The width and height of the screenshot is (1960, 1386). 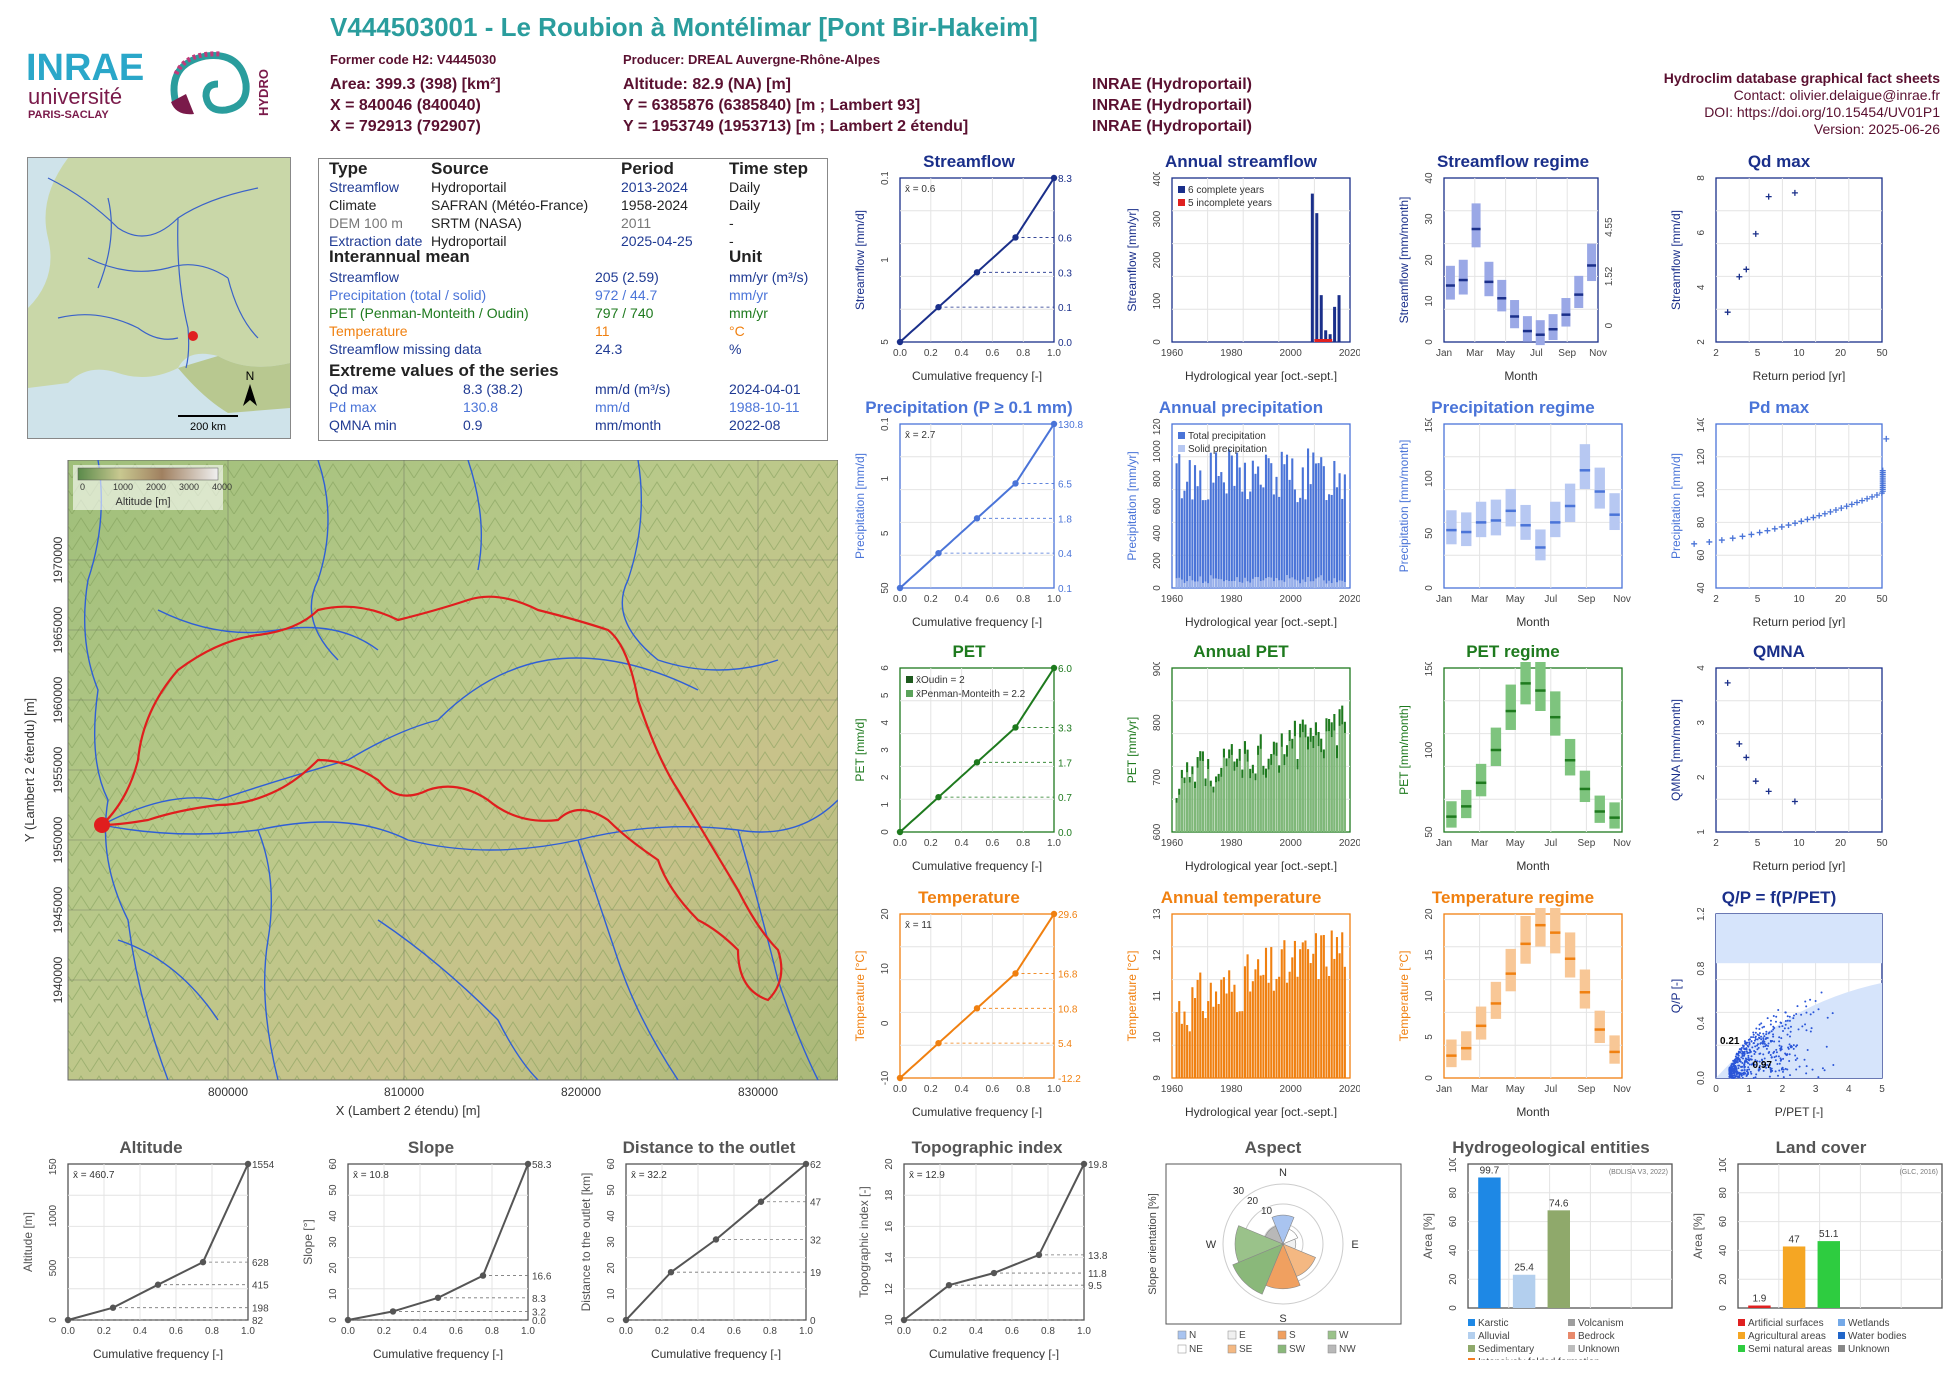 I want to click on doi-link: DOI: https://doi.org/10.15454/UV01P1, so click(x=1822, y=112).